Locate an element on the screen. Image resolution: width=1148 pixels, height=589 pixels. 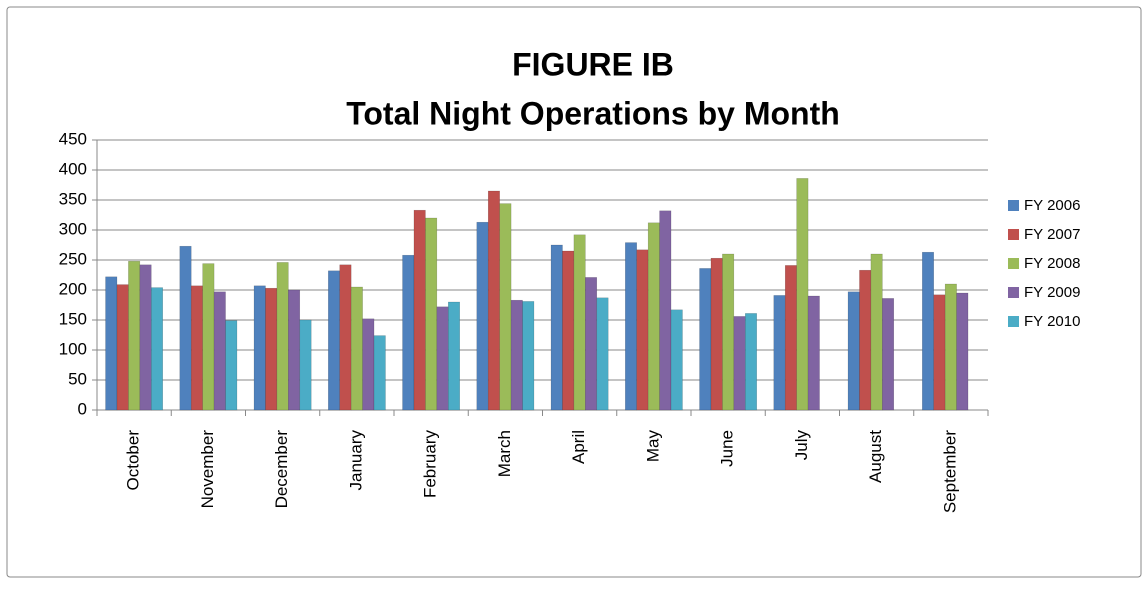
y-tick-label: 0 is located at coordinates (82, 408).